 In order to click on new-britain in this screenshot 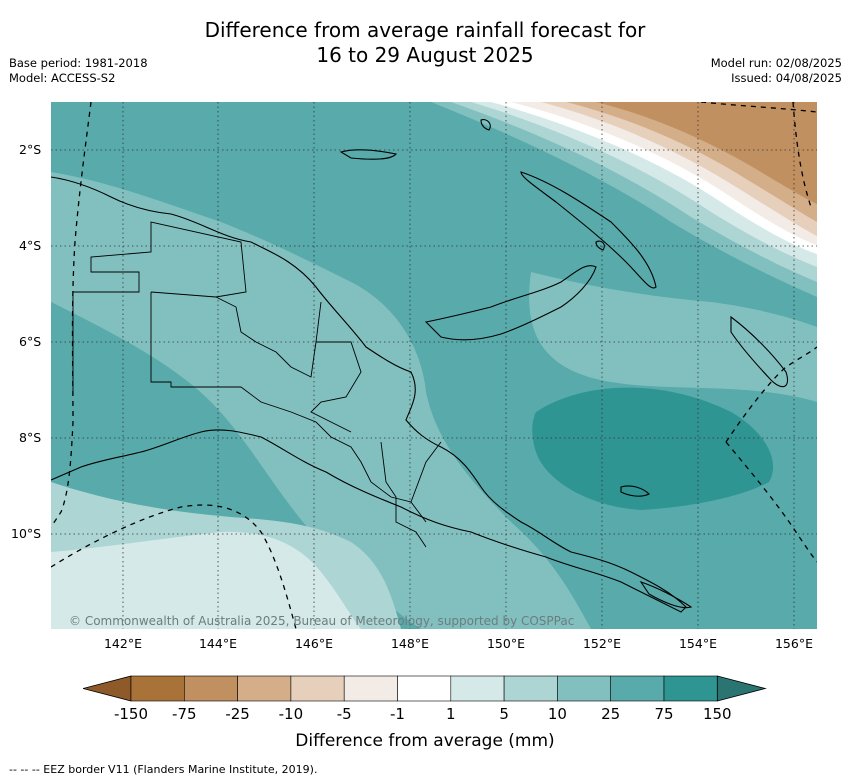, I will do `click(510, 303)`.